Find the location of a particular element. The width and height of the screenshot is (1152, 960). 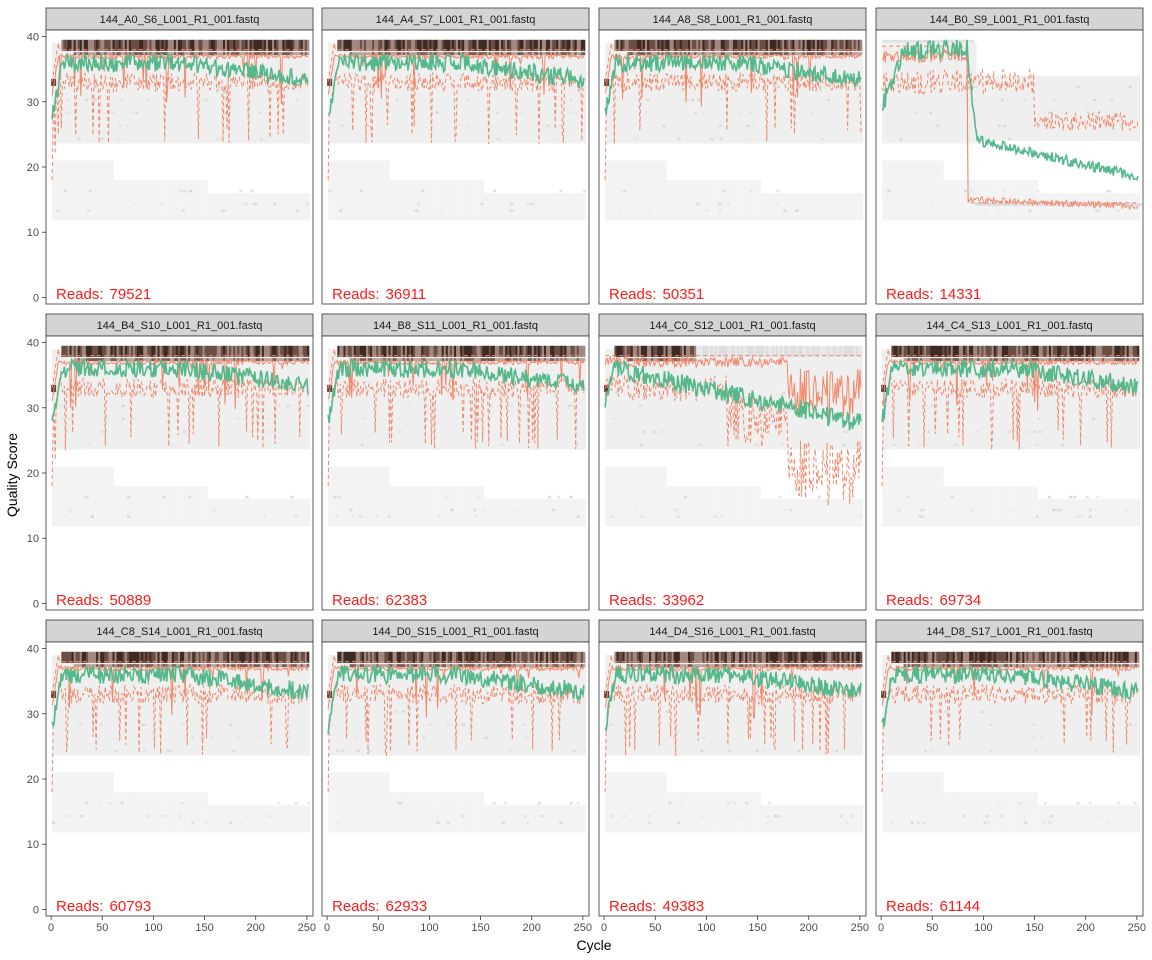

y-tick-label: 10 is located at coordinates (33, 845).